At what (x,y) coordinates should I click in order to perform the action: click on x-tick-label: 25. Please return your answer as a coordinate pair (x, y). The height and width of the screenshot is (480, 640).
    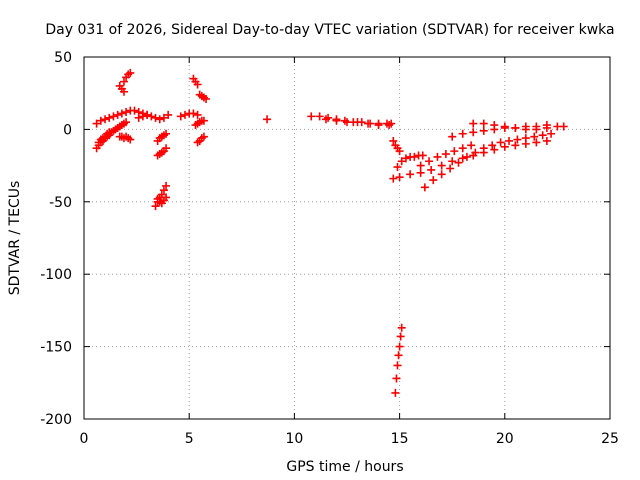
    Looking at the image, I should click on (610, 439).